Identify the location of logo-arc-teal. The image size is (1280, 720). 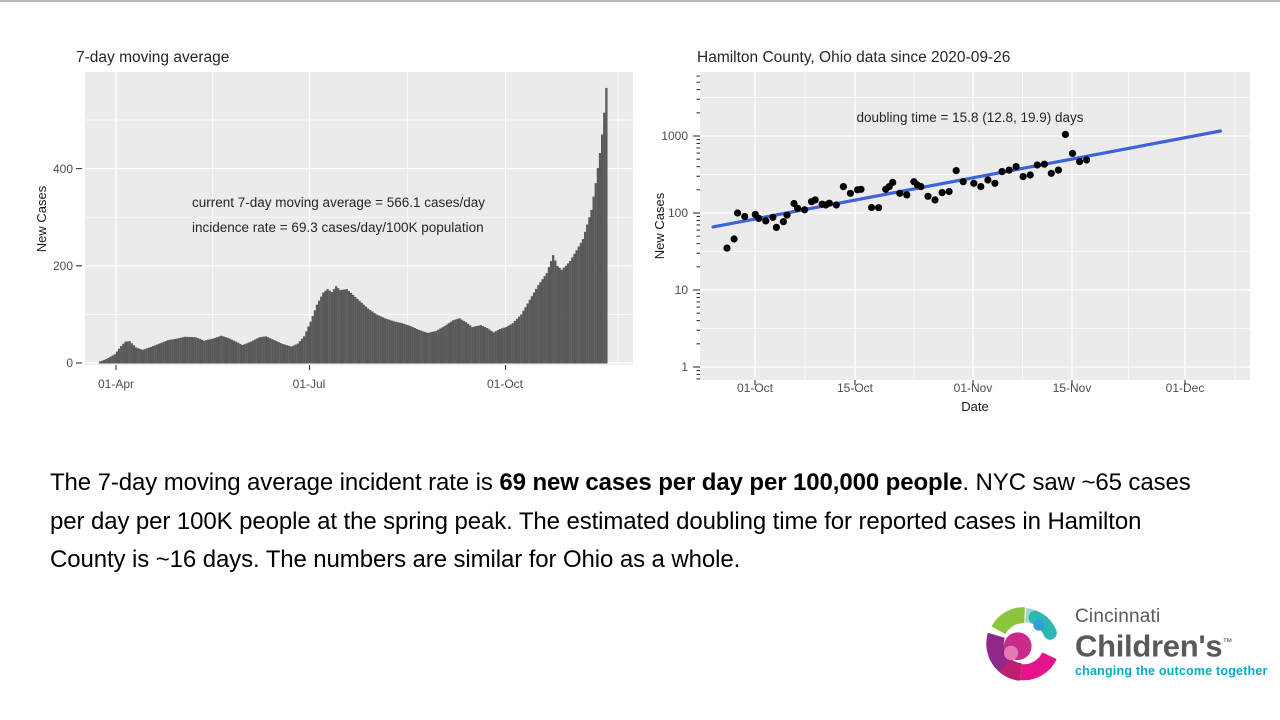
(1042, 625).